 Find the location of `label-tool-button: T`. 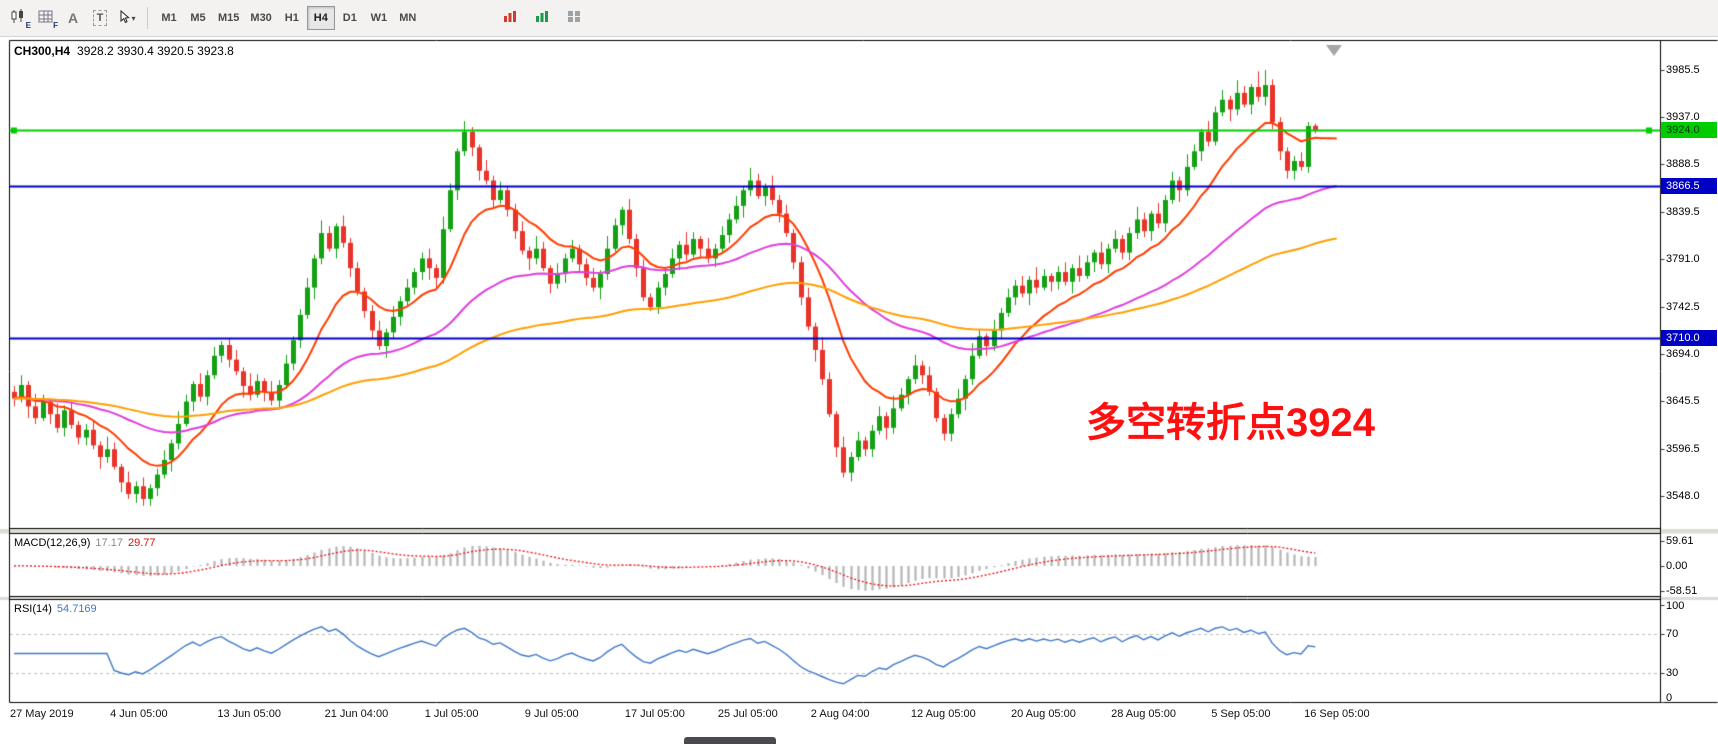

label-tool-button: T is located at coordinates (100, 18).